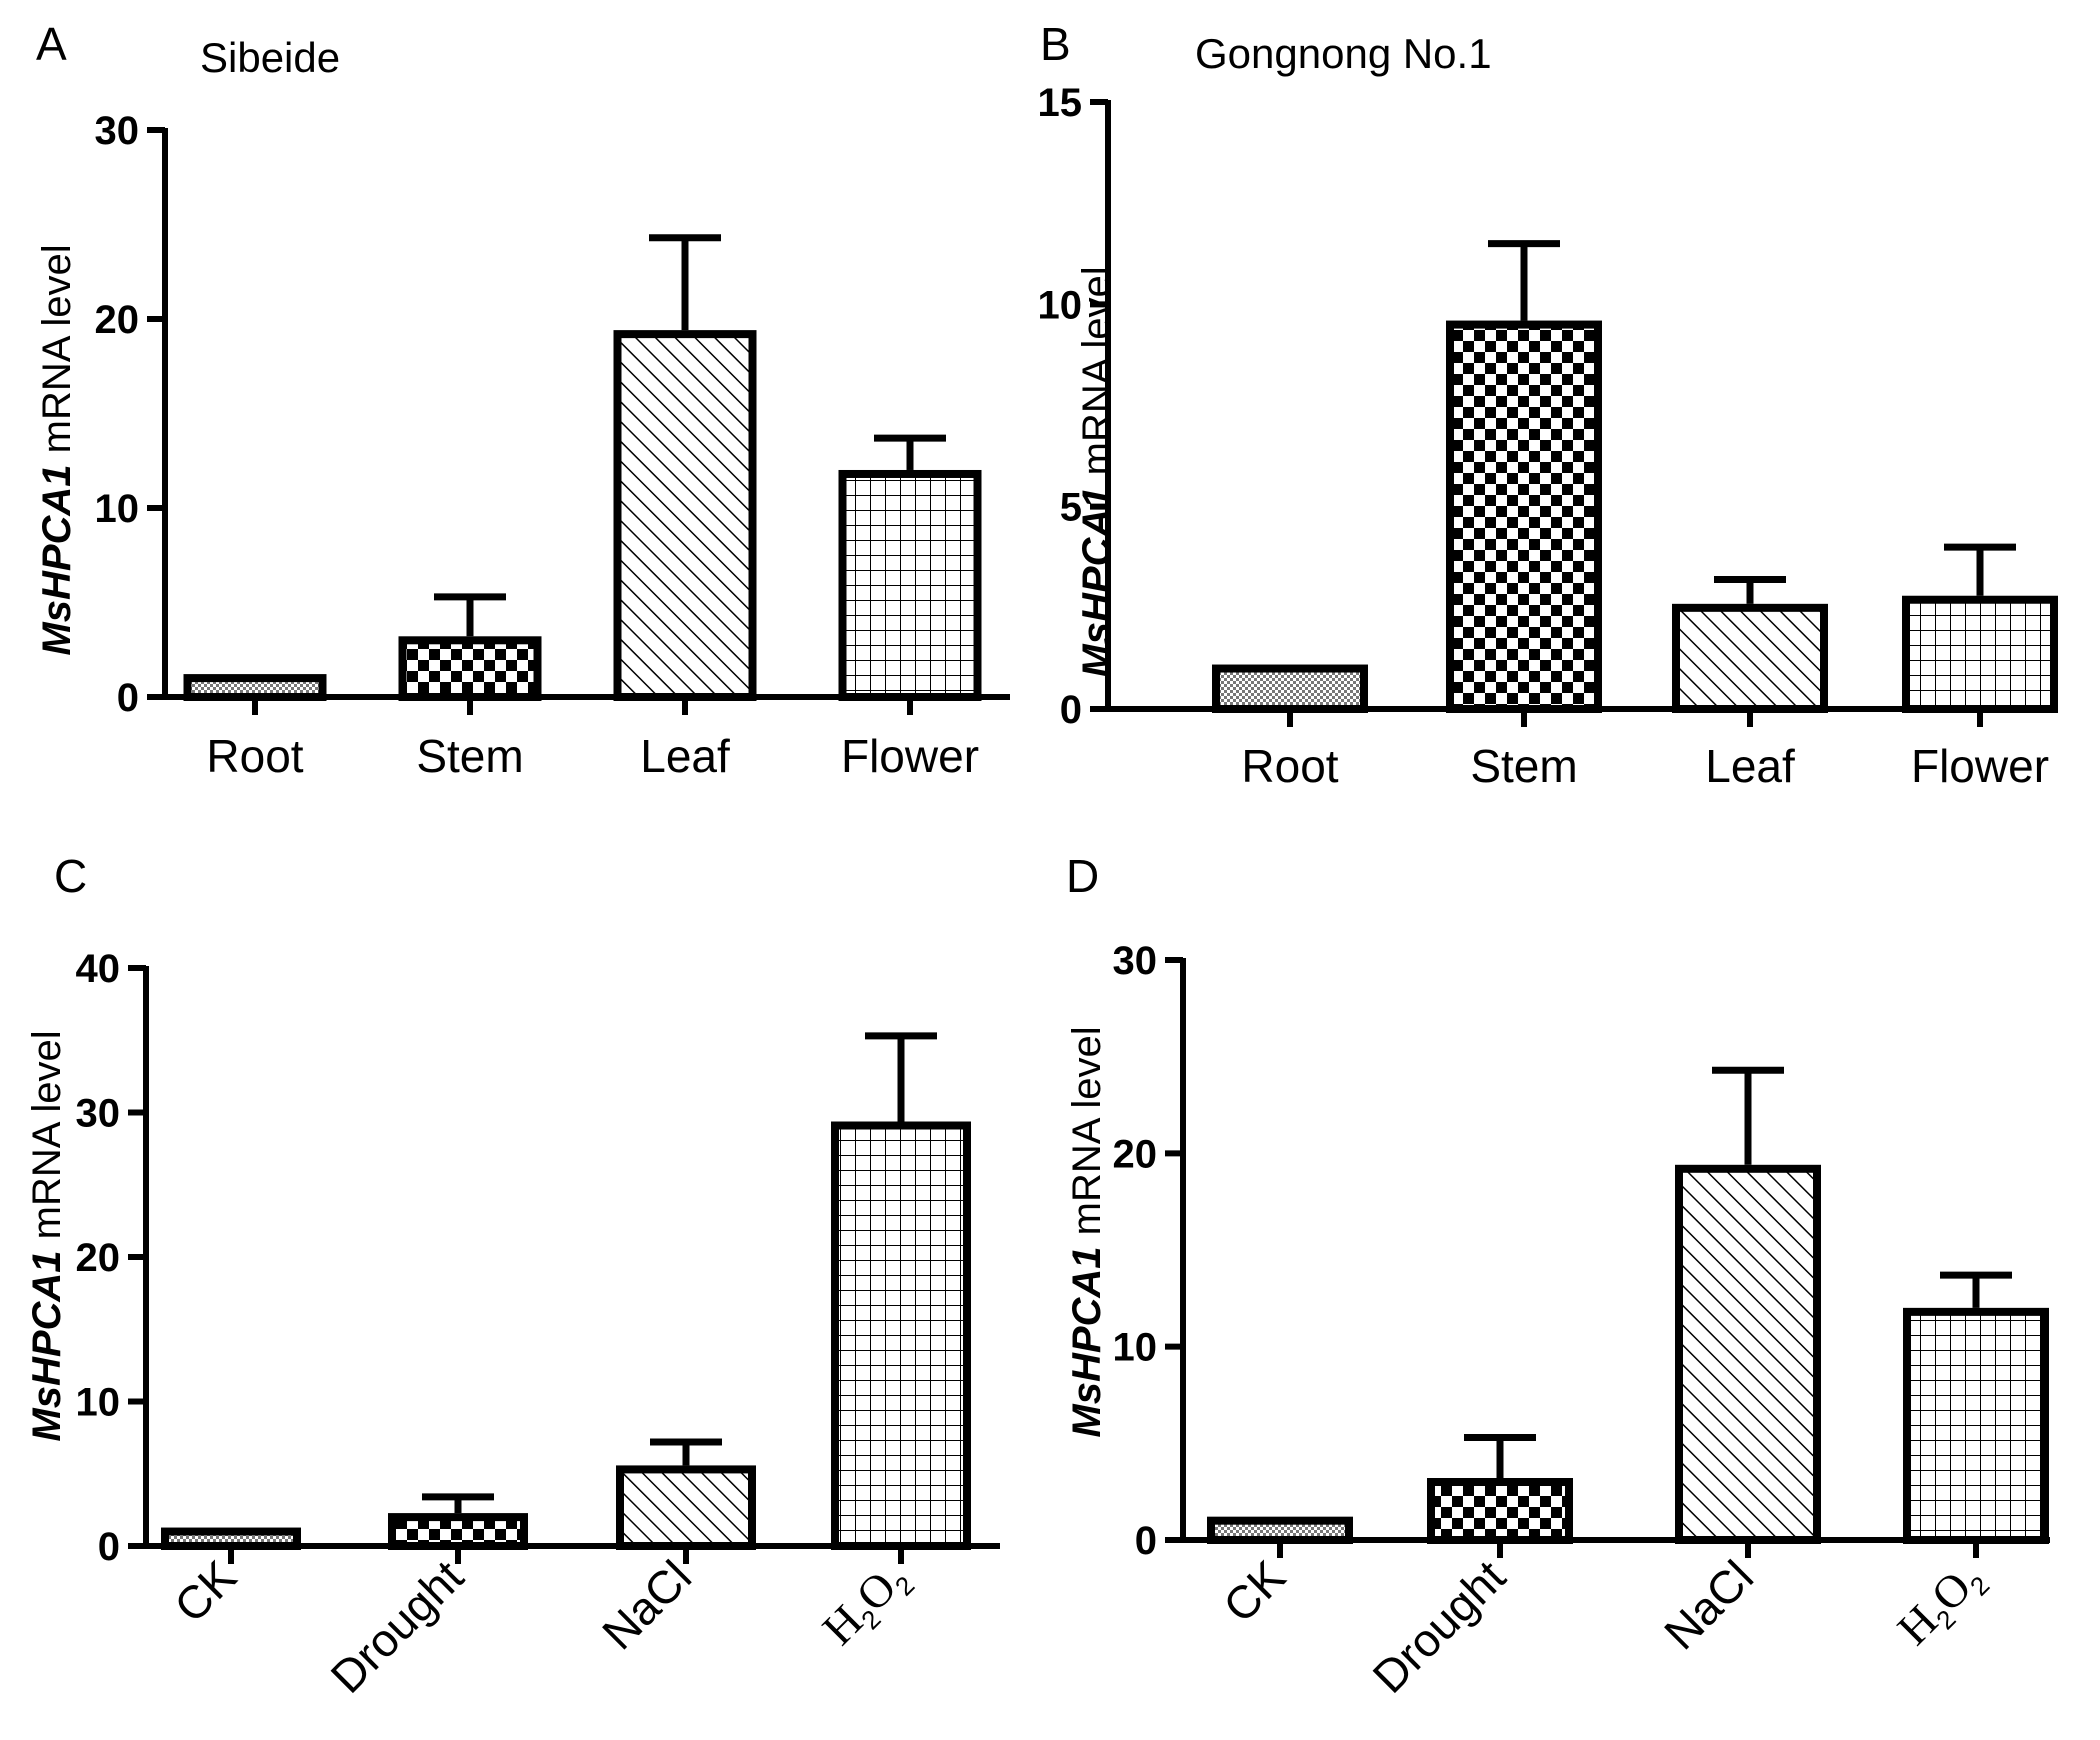 Image resolution: width=2100 pixels, height=1740 pixels. I want to click on panel-title: Gongnong No.1, so click(1343, 53).